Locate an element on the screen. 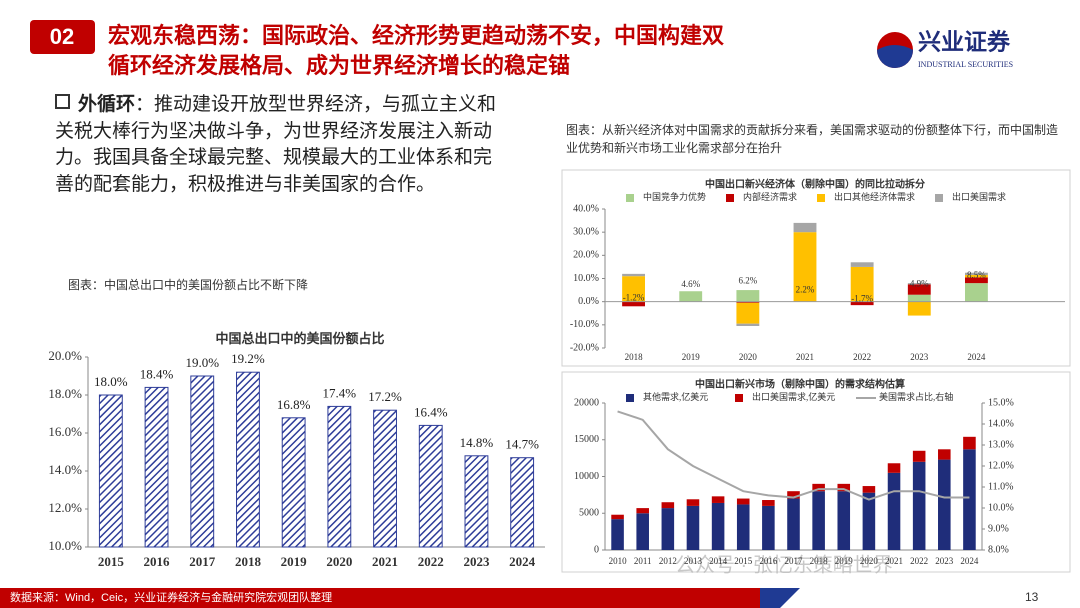  page-number: 13 is located at coordinates (1032, 597).